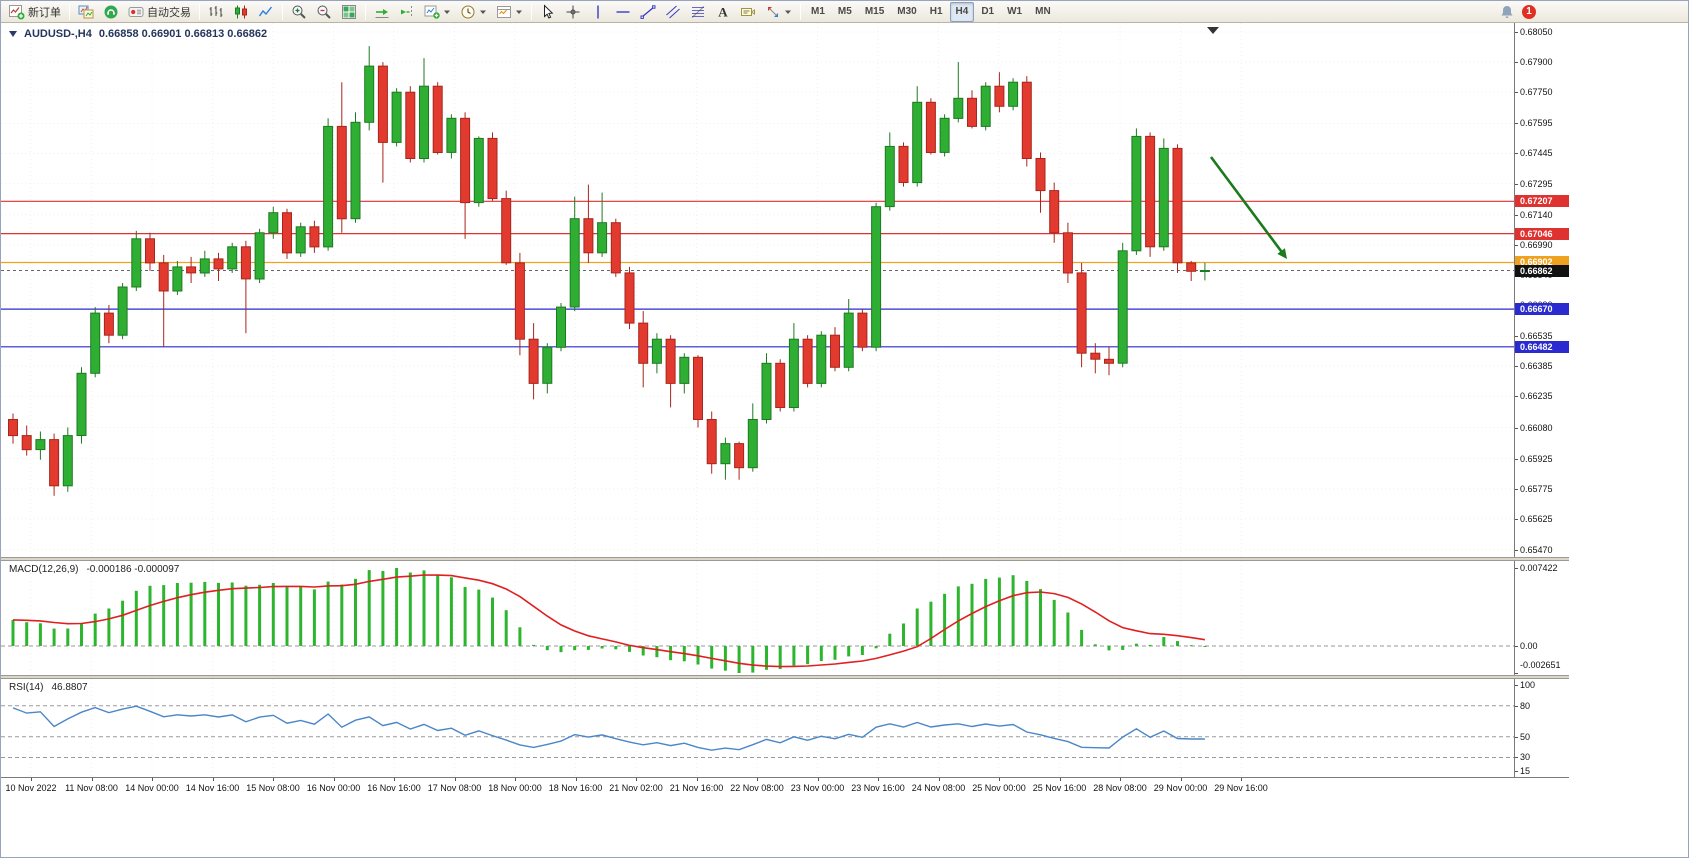 The height and width of the screenshot is (858, 1689). What do you see at coordinates (437, 12) in the screenshot?
I see `new-chart-button` at bounding box center [437, 12].